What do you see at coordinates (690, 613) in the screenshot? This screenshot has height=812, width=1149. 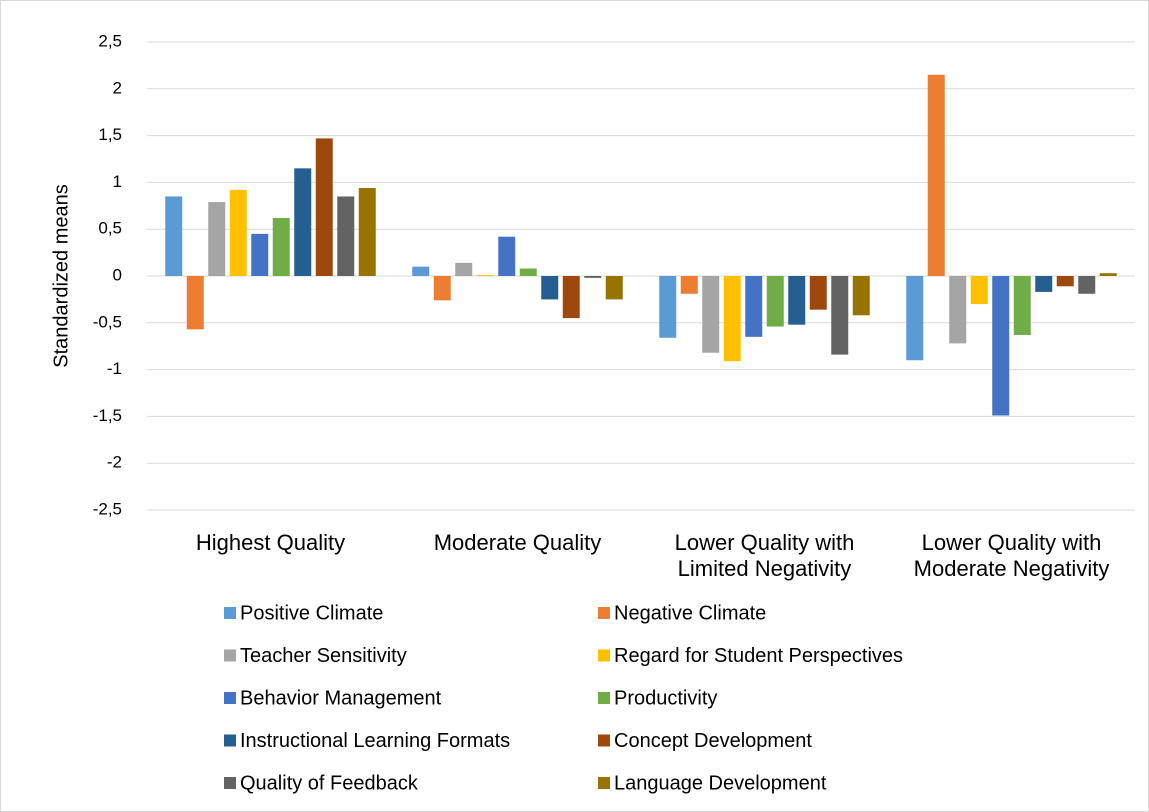 I see `legend-label: Negative Climate` at bounding box center [690, 613].